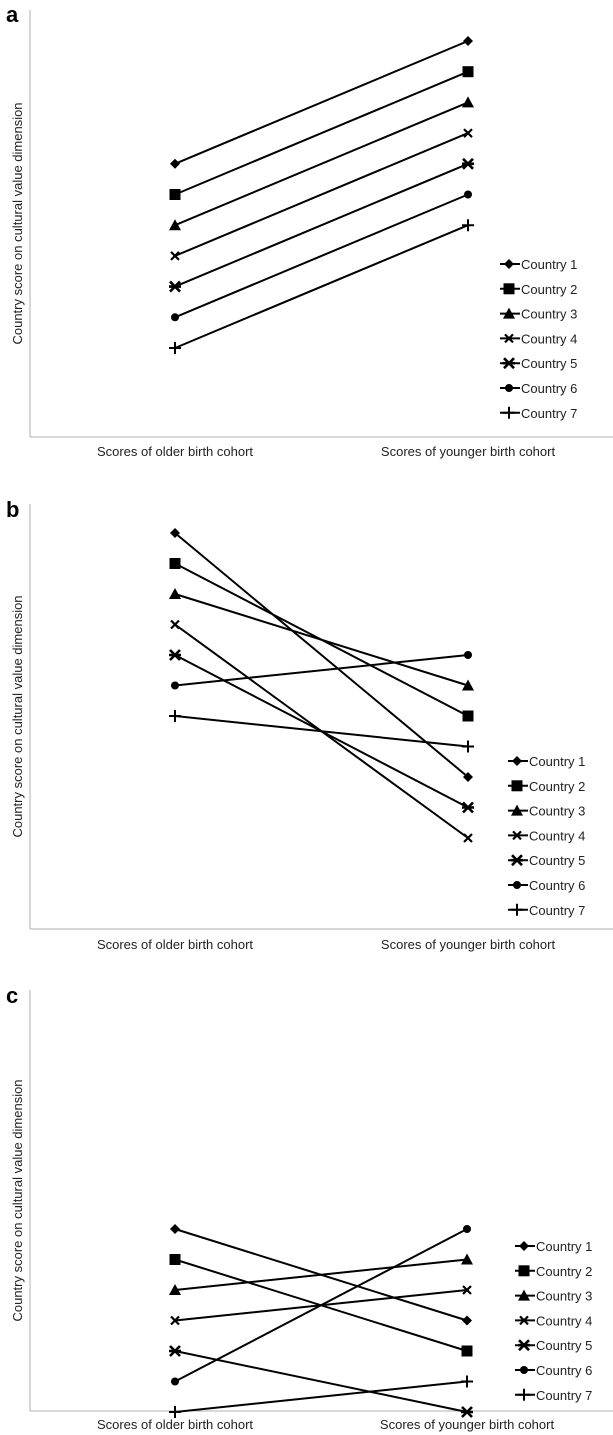 Image resolution: width=613 pixels, height=1435 pixels. I want to click on legend-item: Country 7, so click(546, 910).